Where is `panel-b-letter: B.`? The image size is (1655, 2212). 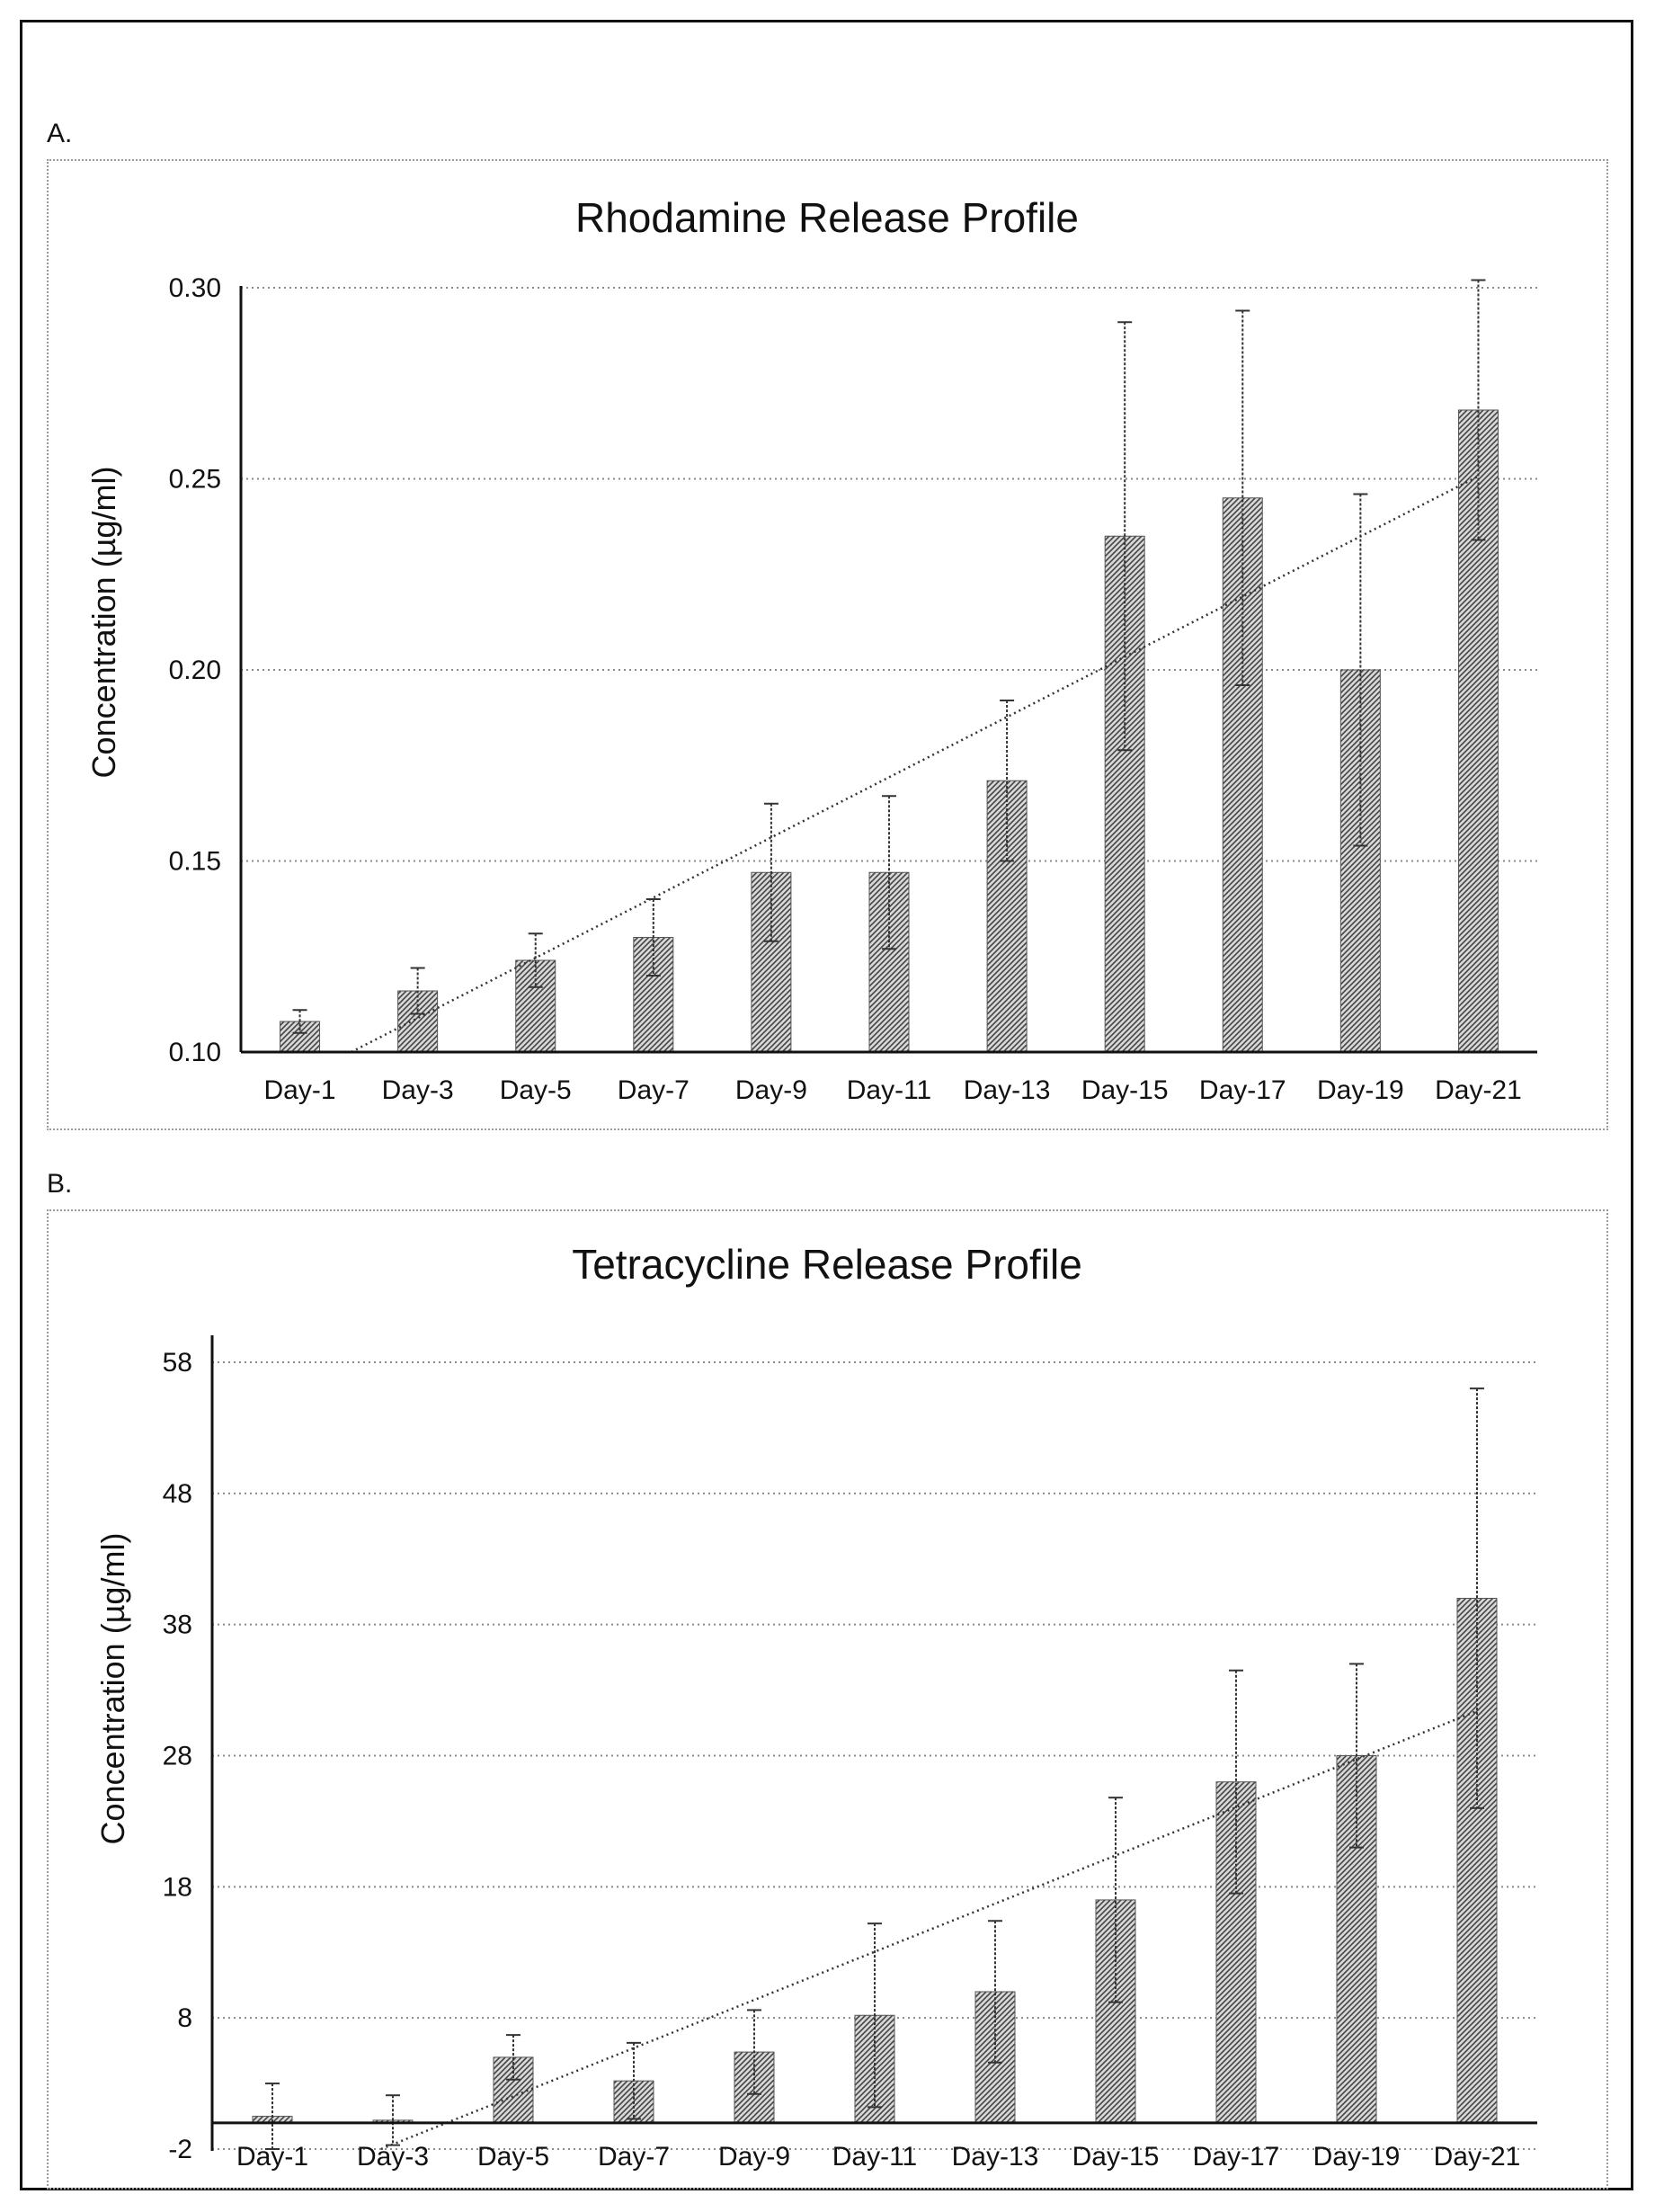 panel-b-letter: B. is located at coordinates (60, 1184).